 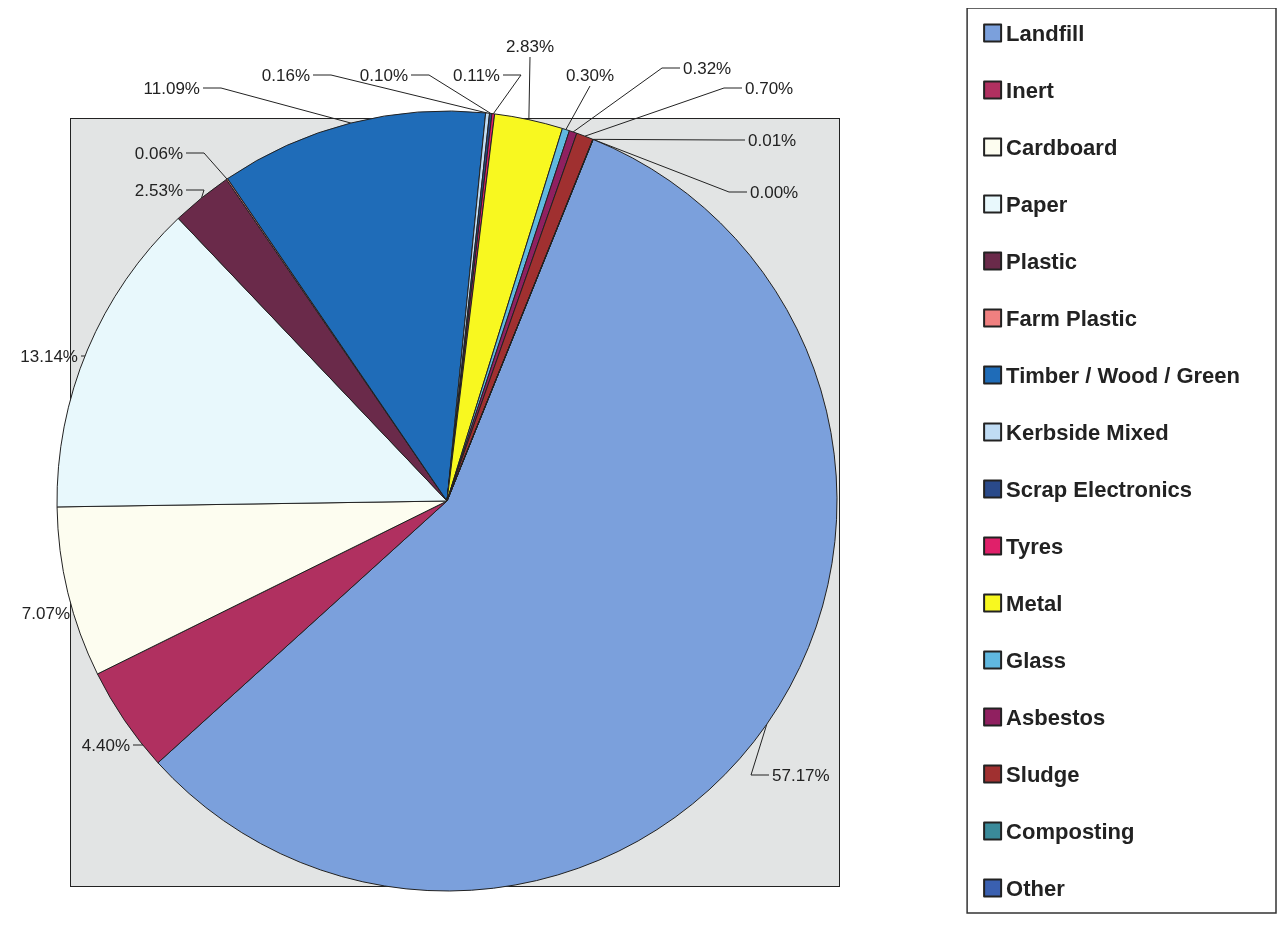 I want to click on legend-label: Composting, so click(x=1070, y=831).